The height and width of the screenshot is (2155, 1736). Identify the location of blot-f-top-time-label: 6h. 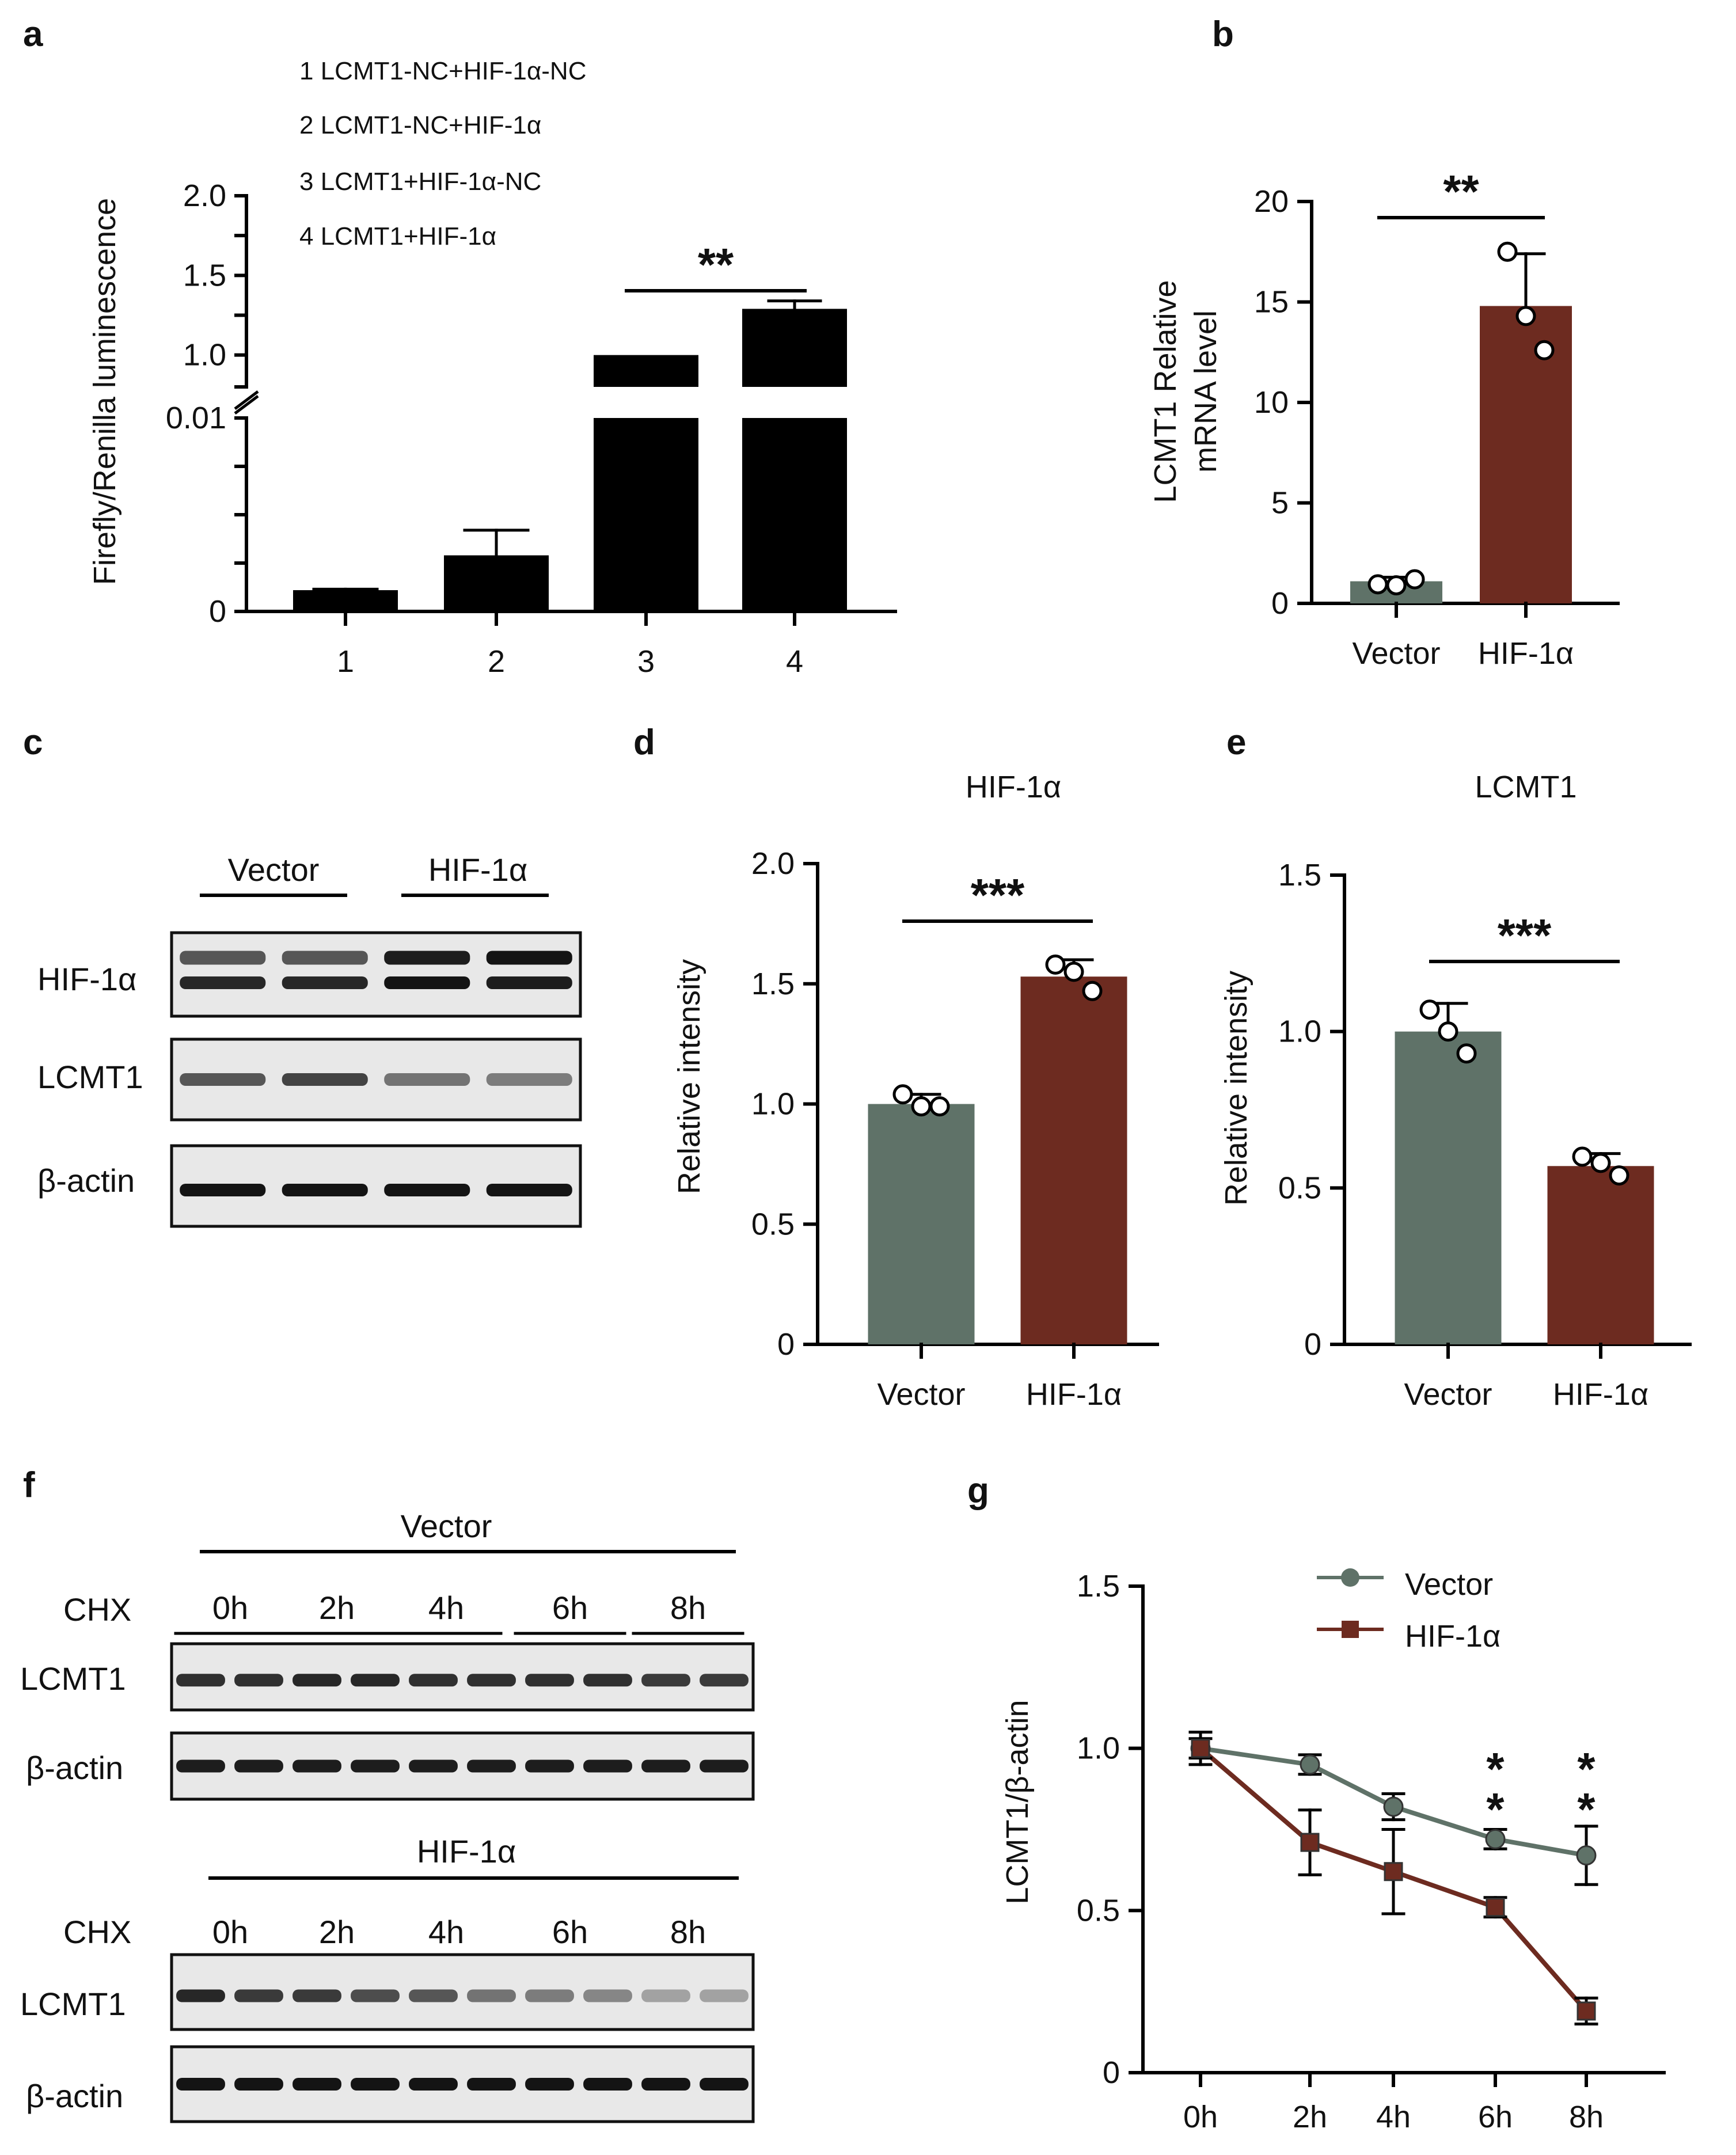
(570, 1608).